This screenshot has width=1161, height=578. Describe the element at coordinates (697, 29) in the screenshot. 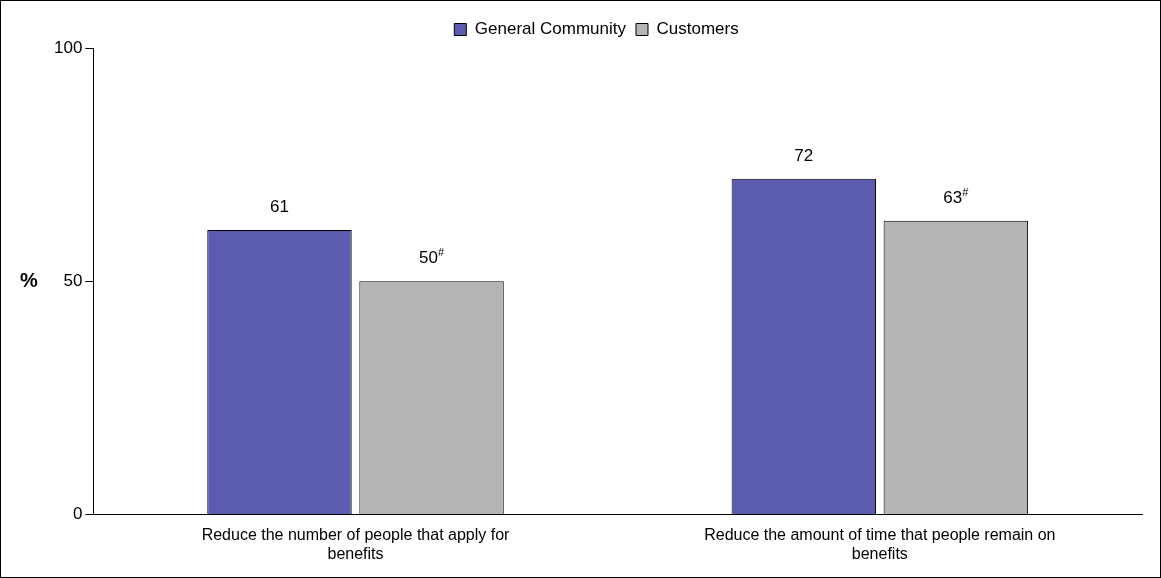

I see `legend-label: Customers` at that location.